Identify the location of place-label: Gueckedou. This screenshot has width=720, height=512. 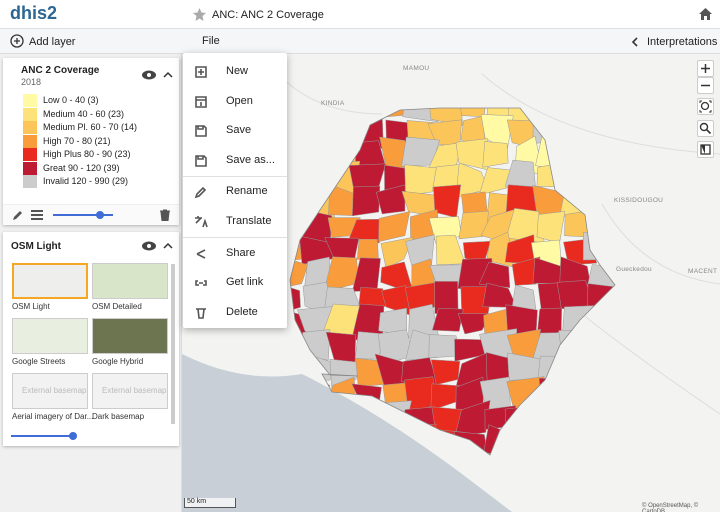
(634, 269).